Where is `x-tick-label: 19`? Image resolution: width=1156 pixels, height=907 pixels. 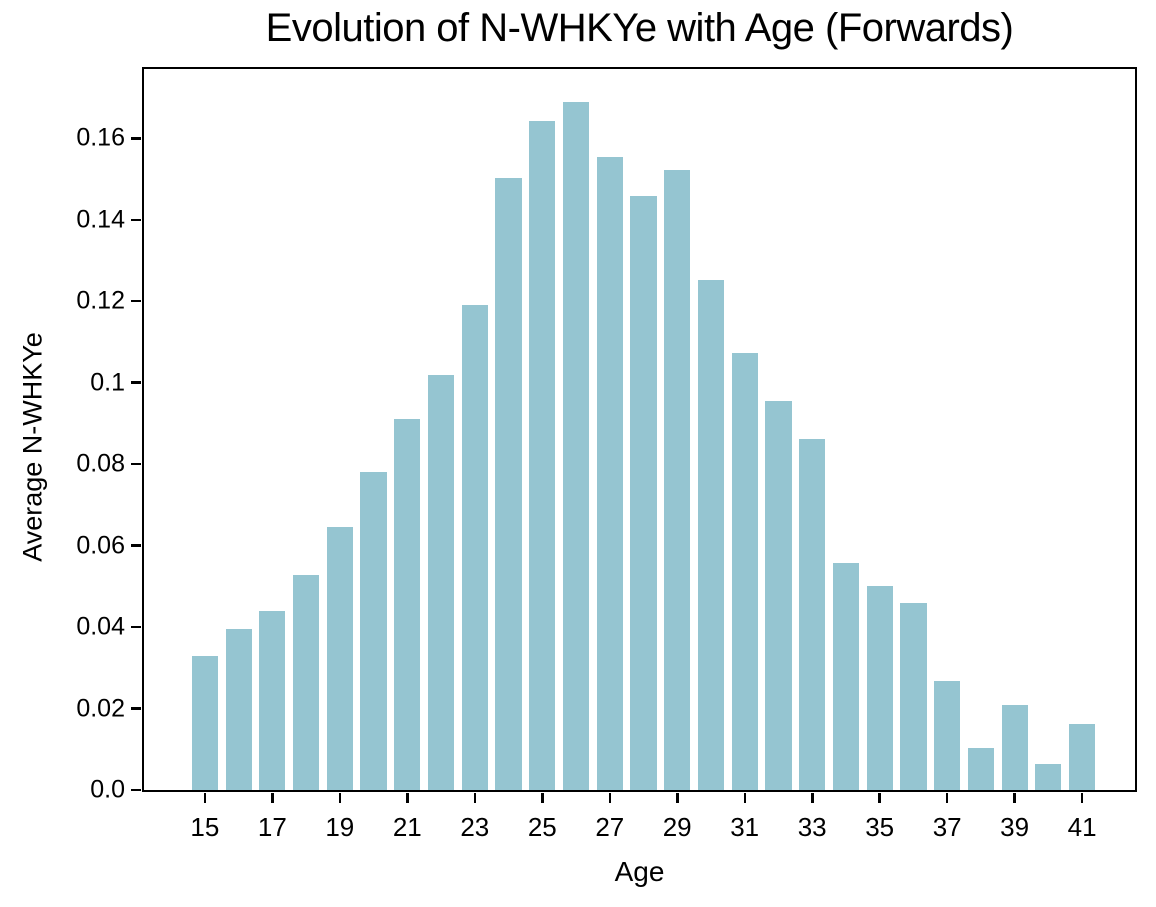
x-tick-label: 19 is located at coordinates (340, 827).